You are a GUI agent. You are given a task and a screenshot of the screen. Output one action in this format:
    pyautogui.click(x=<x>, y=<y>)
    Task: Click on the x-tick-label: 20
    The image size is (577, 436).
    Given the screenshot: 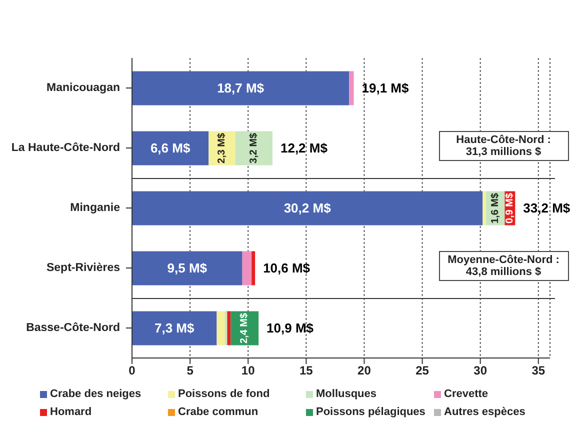 What is the action you would take?
    pyautogui.click(x=365, y=371)
    